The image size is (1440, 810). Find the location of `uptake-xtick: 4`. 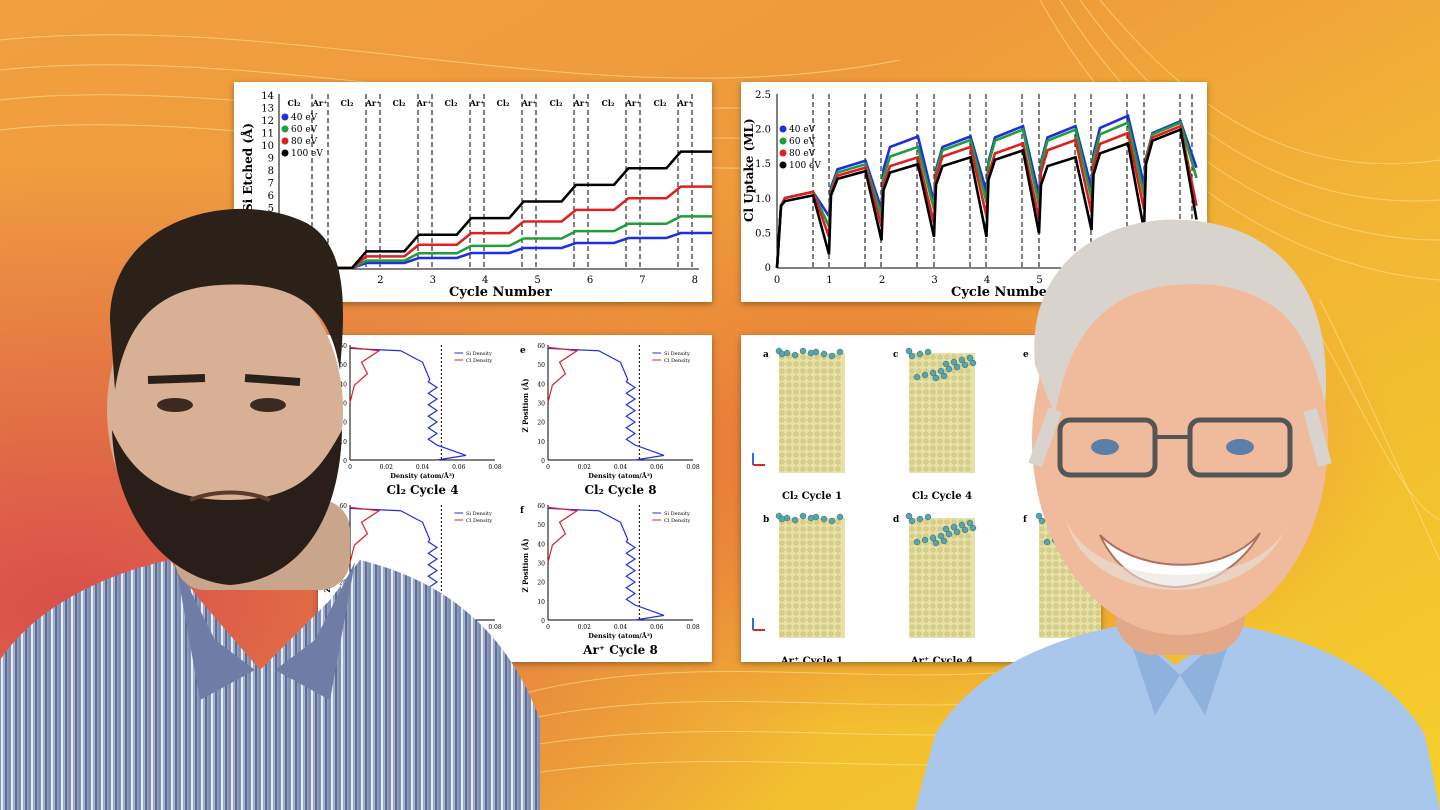

uptake-xtick: 4 is located at coordinates (987, 280).